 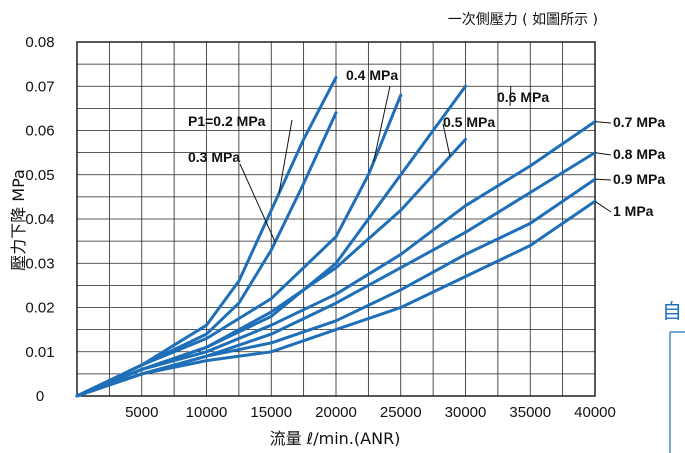 What do you see at coordinates (39, 86) in the screenshot?
I see `y-tick-label: 0.07` at bounding box center [39, 86].